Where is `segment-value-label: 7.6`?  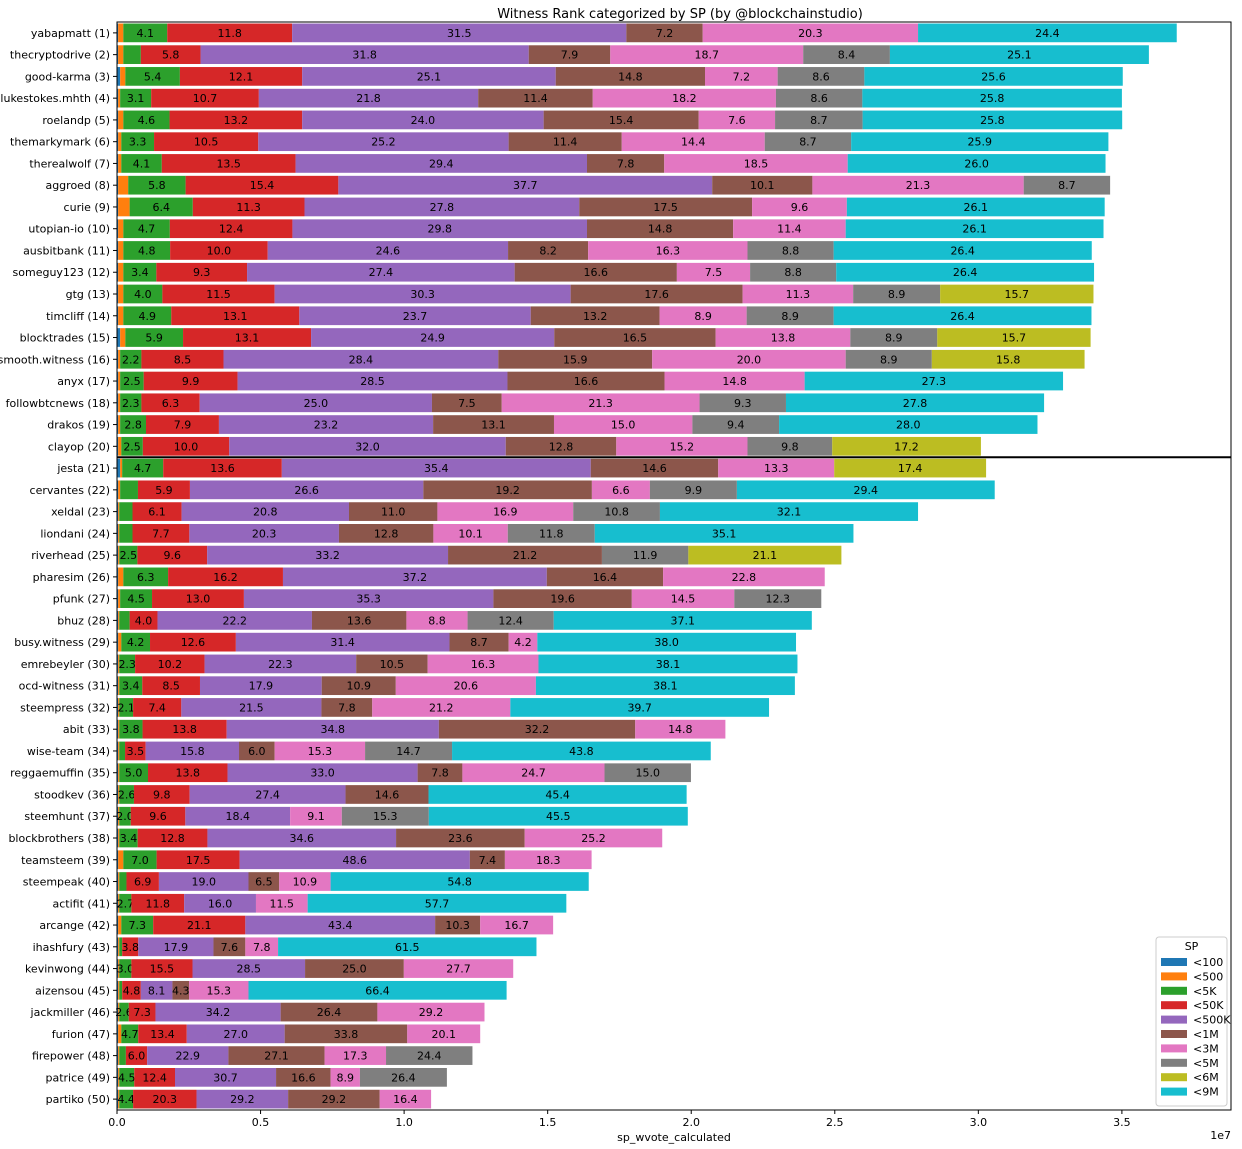
segment-value-label: 7.6 is located at coordinates (230, 947).